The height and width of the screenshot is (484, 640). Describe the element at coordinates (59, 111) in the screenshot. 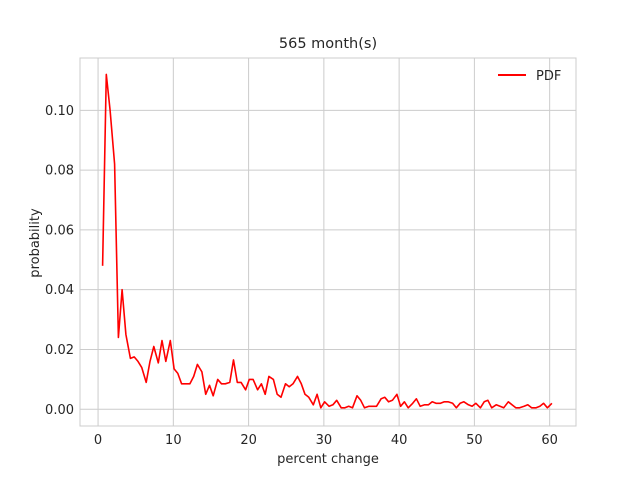

I see `y-tick-label: 0.10` at that location.